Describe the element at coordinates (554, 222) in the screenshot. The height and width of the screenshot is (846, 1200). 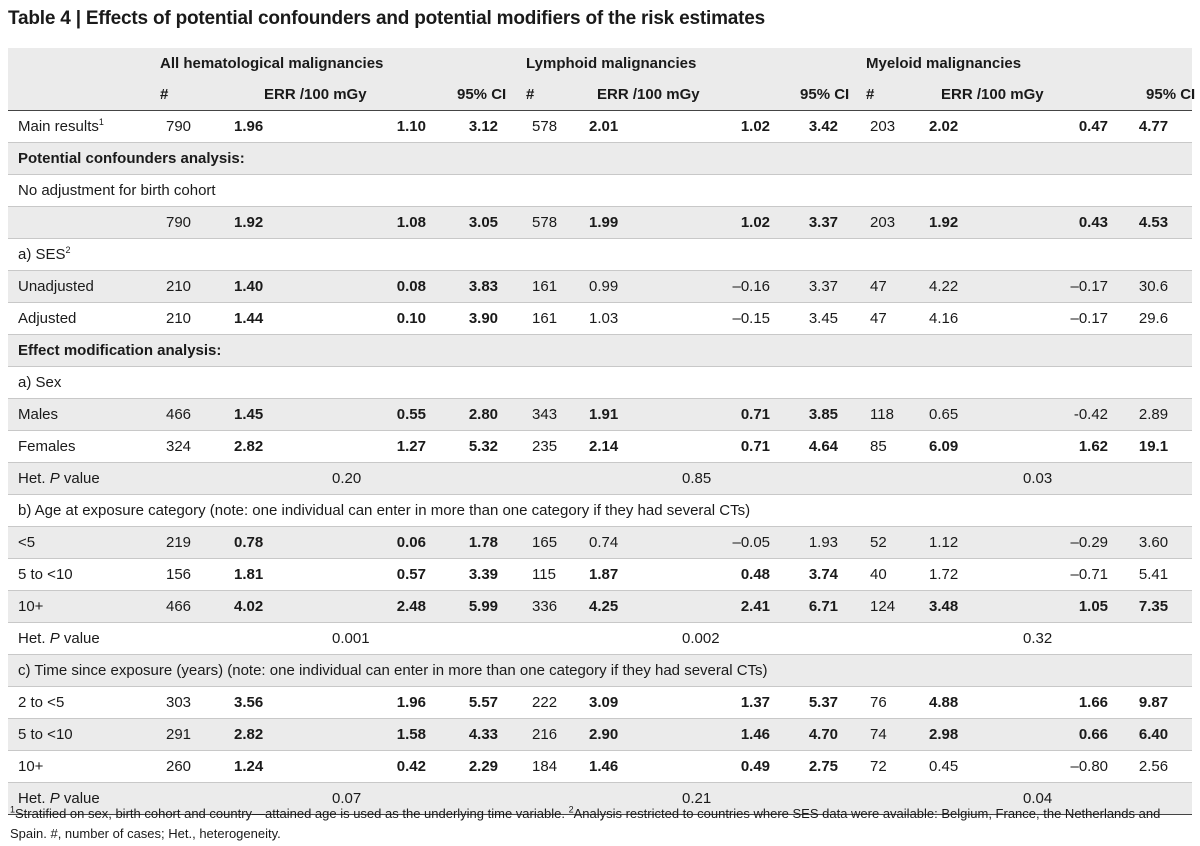
I see `cell-cases: 578` at that location.